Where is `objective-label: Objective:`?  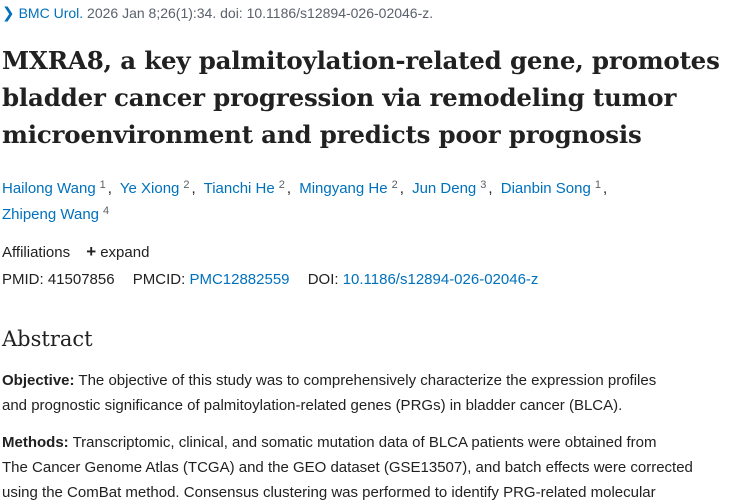
objective-label: Objective: is located at coordinates (38, 380).